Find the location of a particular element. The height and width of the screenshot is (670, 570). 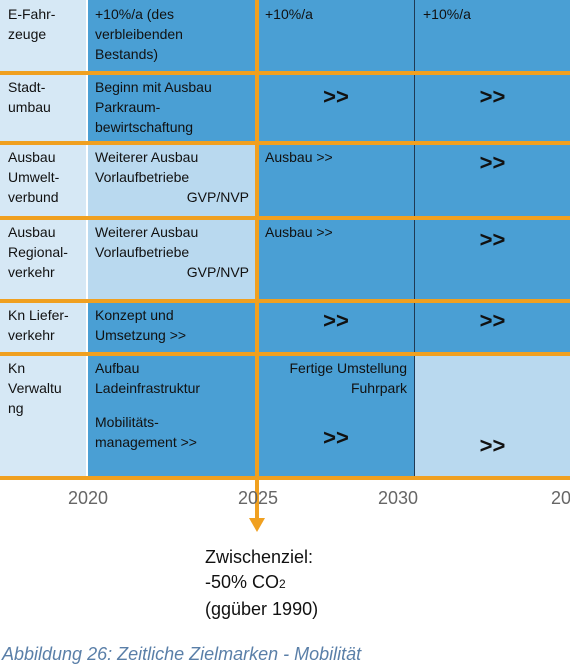

milestone-text: Zwischenziel: -50% CO2 (ggüber 1990) is located at coordinates (261, 583).